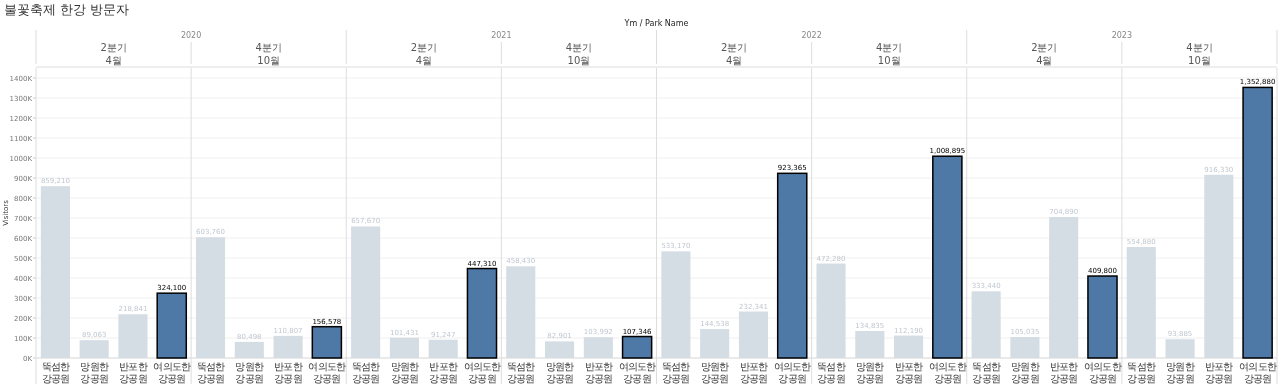 This screenshot has height=388, width=1280. What do you see at coordinates (501, 35) in the screenshot?
I see `text: 2021` at bounding box center [501, 35].